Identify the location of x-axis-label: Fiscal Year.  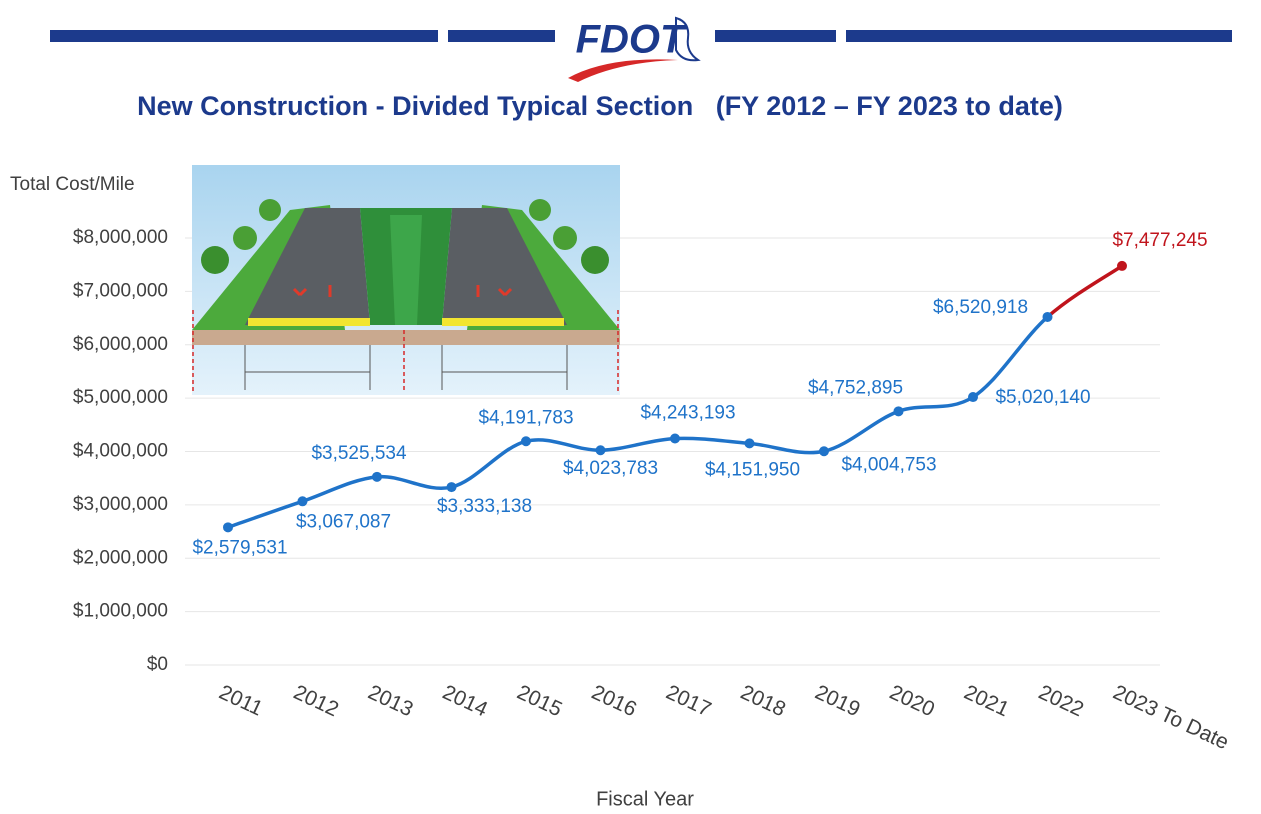
(645, 799).